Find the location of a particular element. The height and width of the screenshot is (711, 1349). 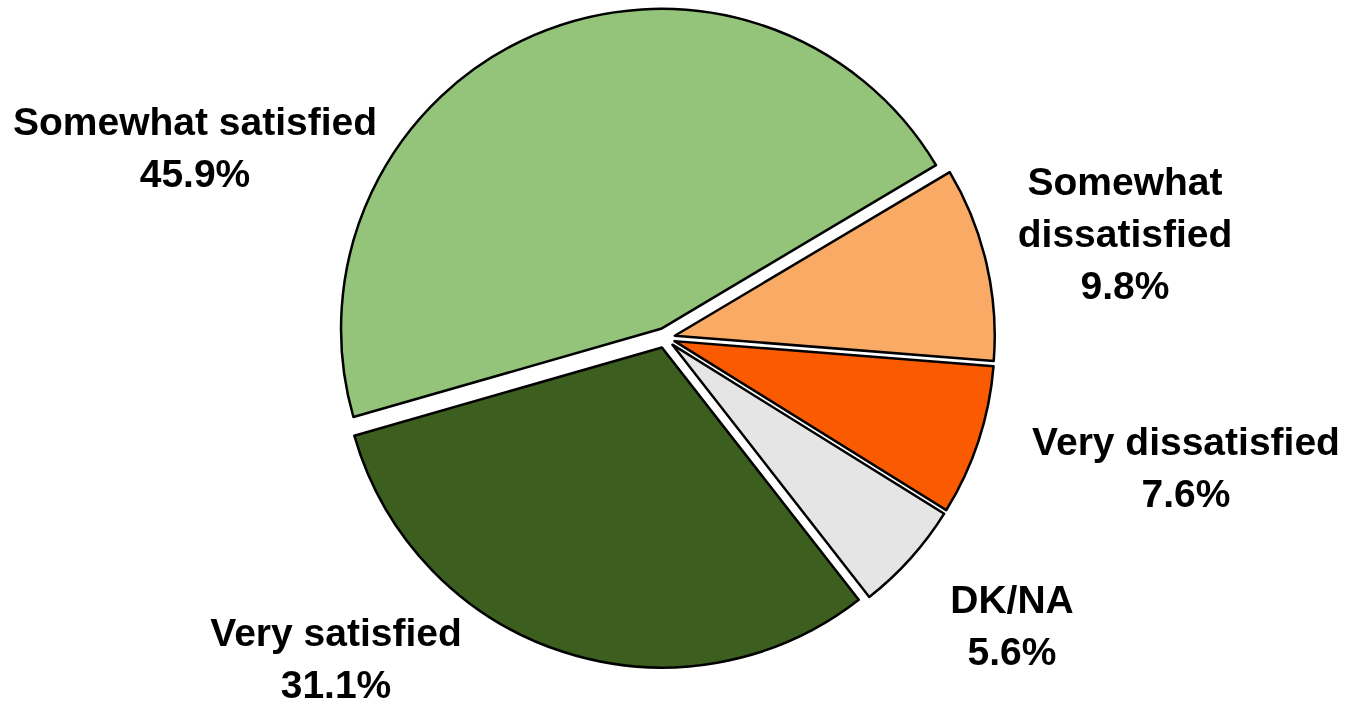

slice-label: Somewhat satisfied is located at coordinates (195, 121).